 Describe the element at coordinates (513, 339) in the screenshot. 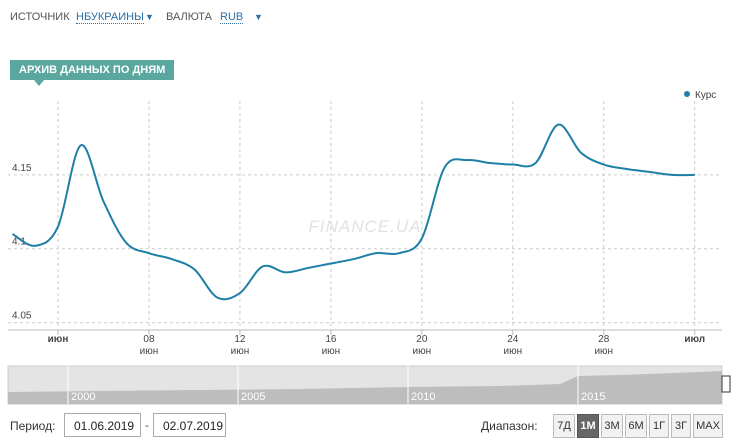

I see `x-tick-label: 24` at that location.